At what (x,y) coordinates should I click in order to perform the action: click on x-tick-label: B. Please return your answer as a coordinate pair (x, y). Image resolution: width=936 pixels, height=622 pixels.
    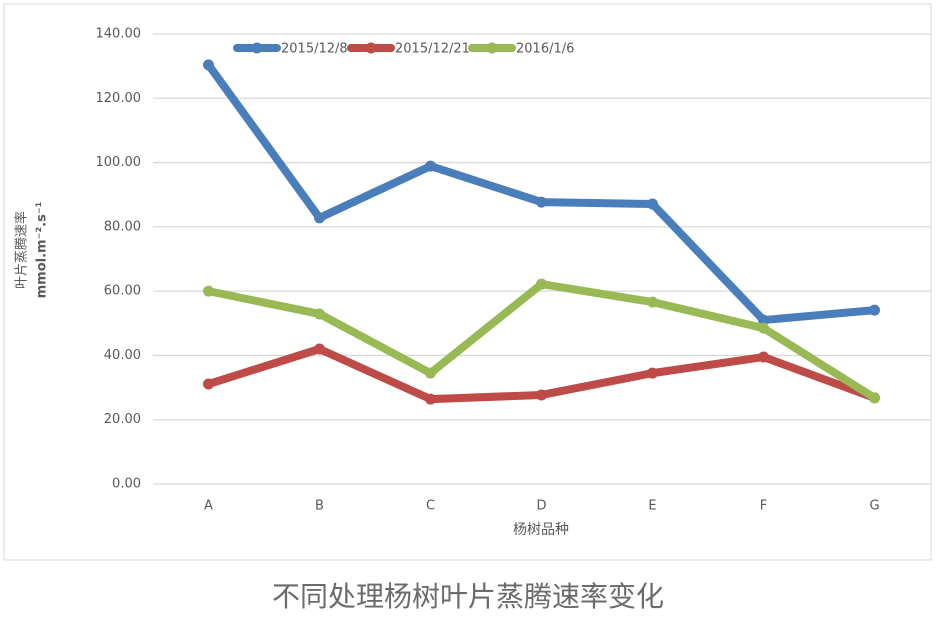
    Looking at the image, I should click on (319, 506).